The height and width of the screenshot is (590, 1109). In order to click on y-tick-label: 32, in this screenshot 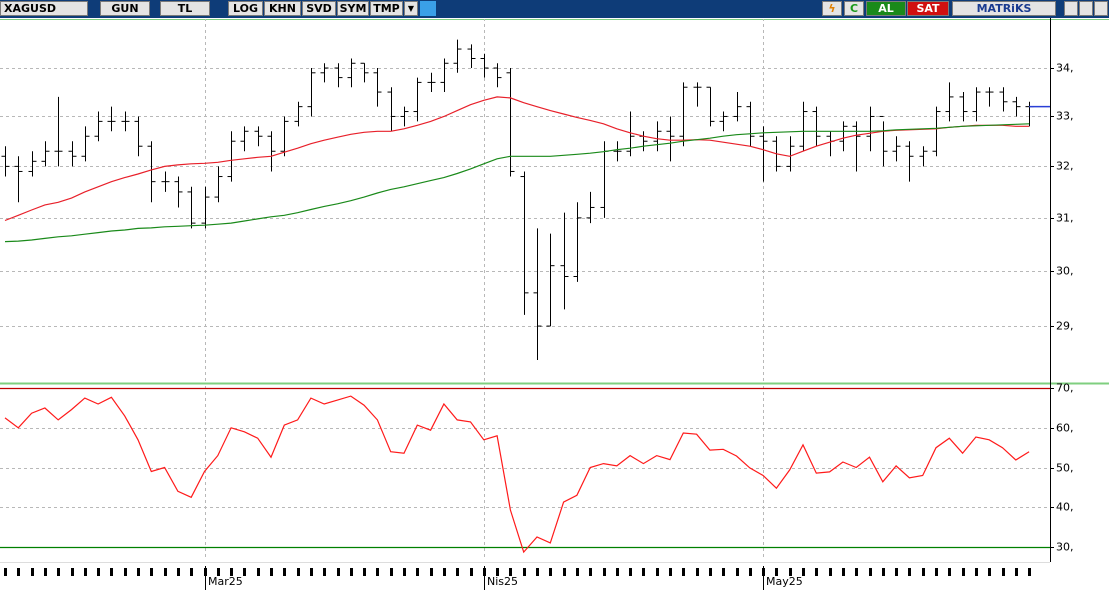, I will do `click(1065, 166)`.